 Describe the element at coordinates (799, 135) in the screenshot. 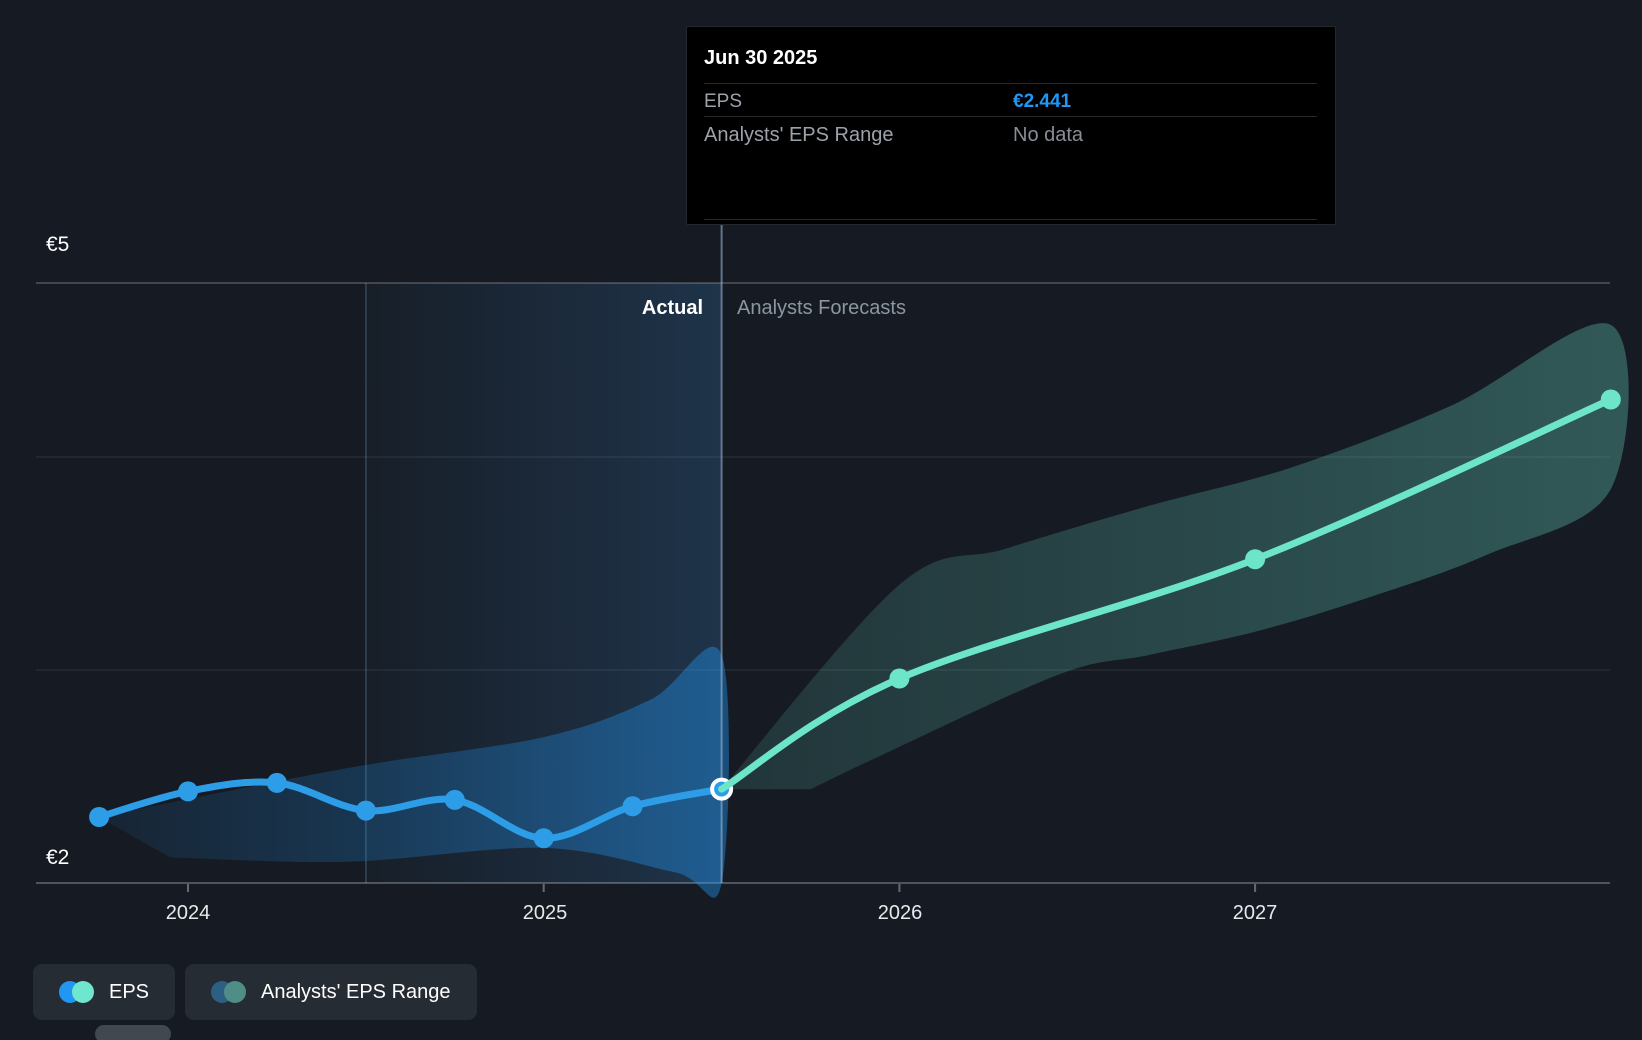

I see `tooltip-range-label: Analysts' EPS Range` at that location.